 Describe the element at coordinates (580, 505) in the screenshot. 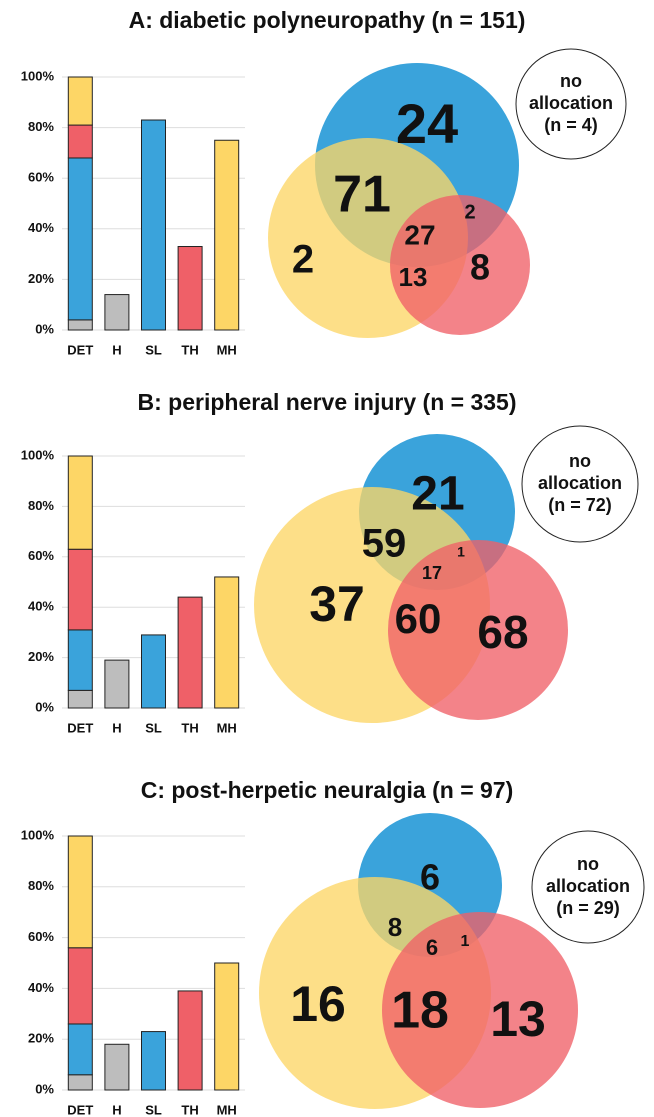

I see `note-text: (n = 72)` at that location.